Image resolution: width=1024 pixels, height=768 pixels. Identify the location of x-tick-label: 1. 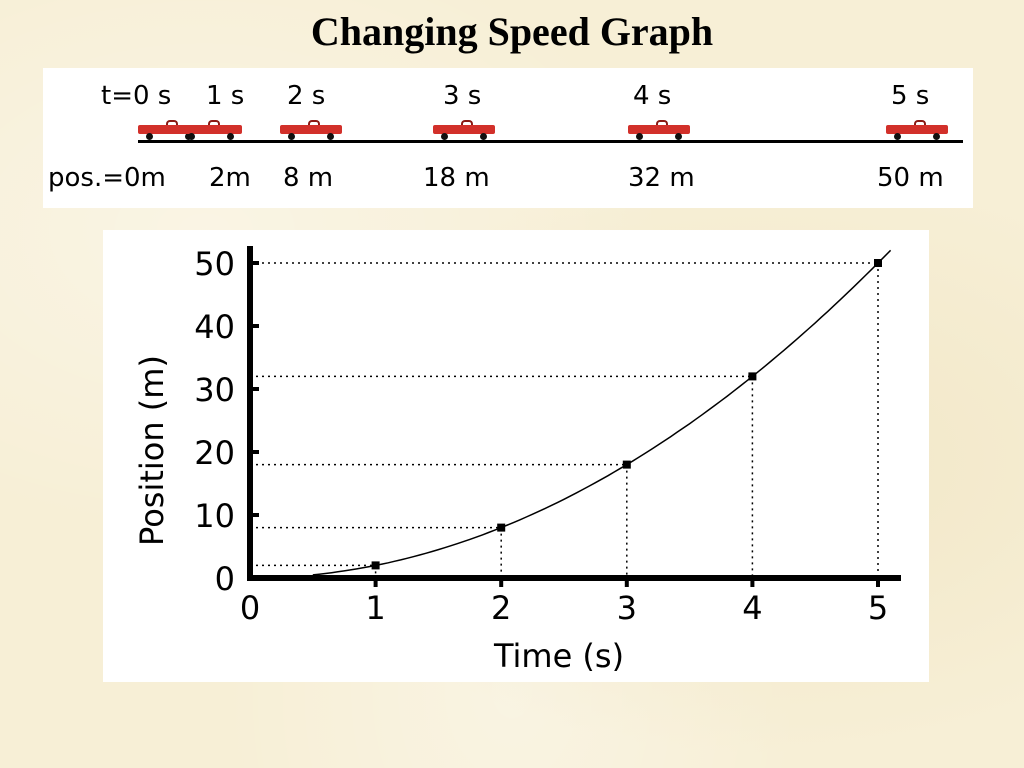
(375, 608).